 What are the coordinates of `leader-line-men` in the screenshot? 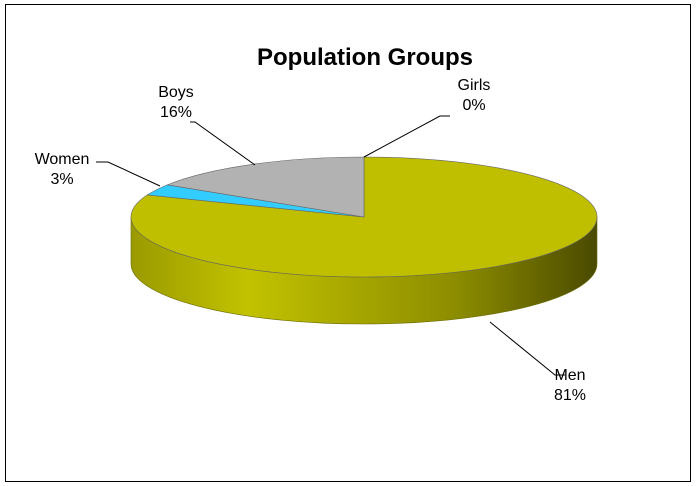 It's located at (527, 348).